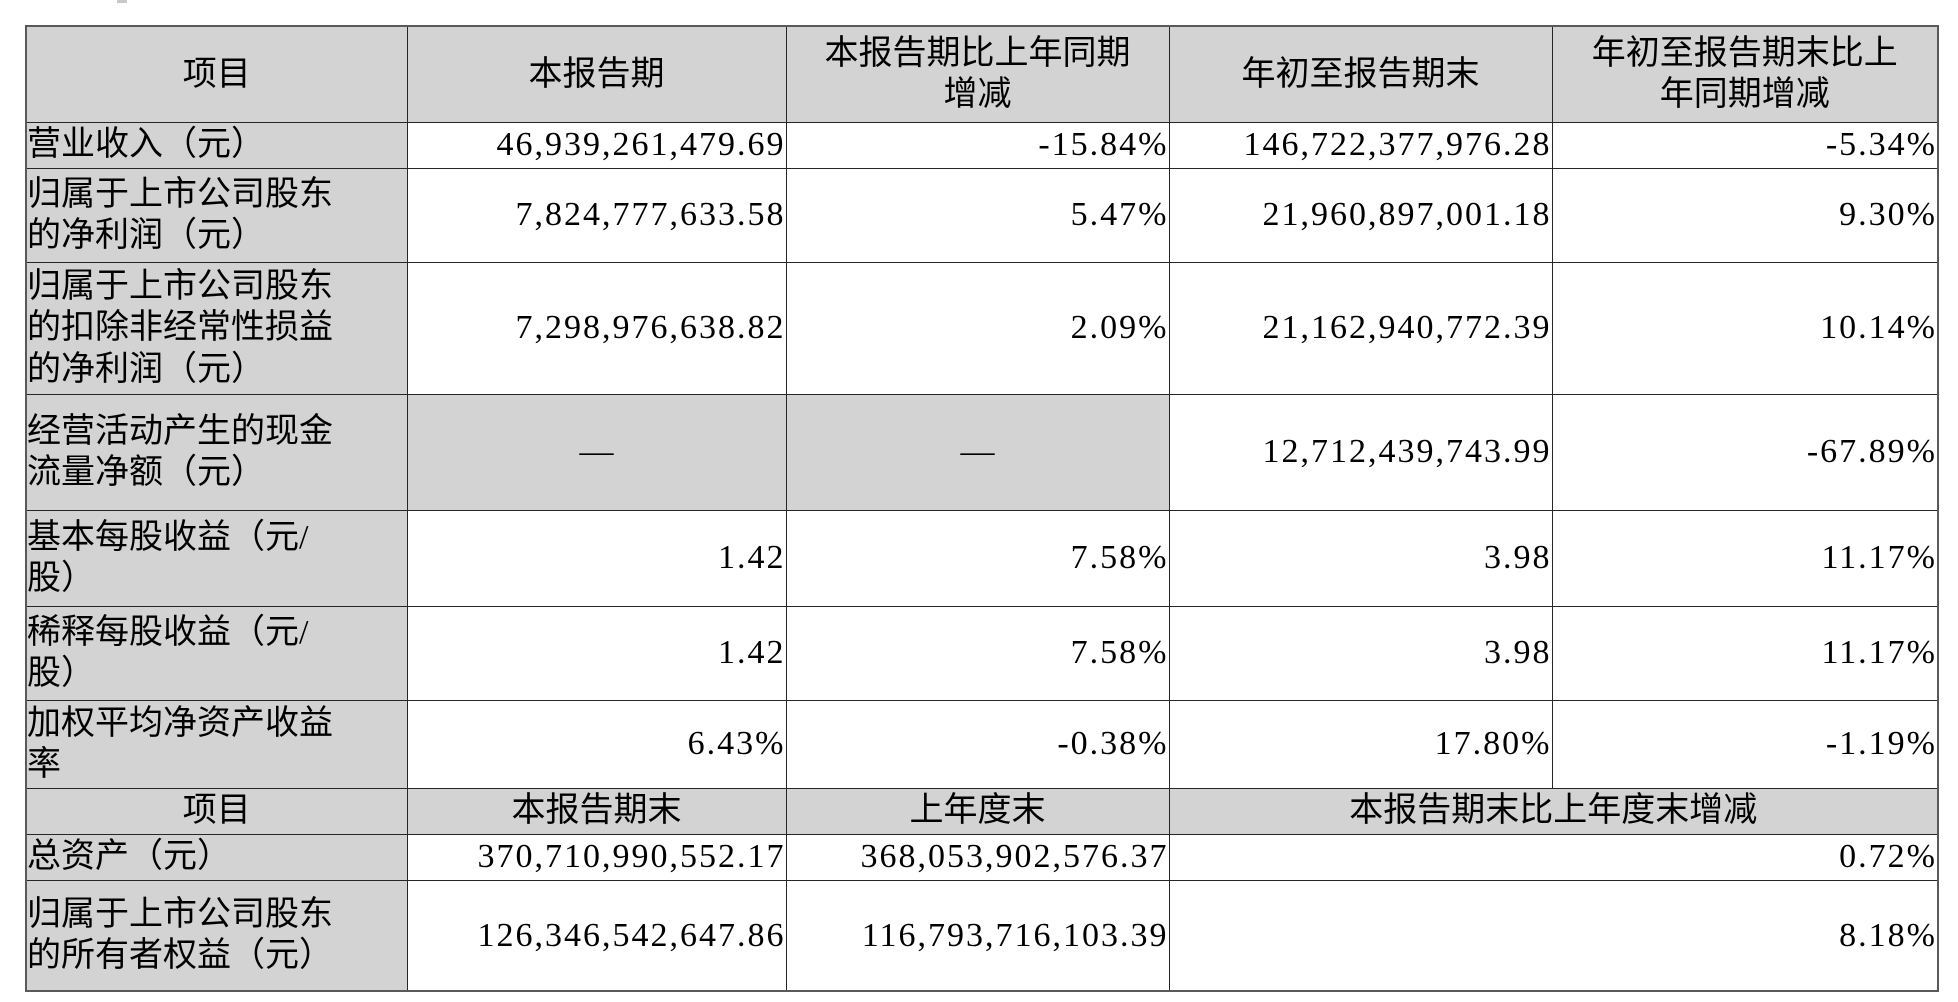  What do you see at coordinates (977, 328) in the screenshot?
I see `value-cell: 2.09%` at bounding box center [977, 328].